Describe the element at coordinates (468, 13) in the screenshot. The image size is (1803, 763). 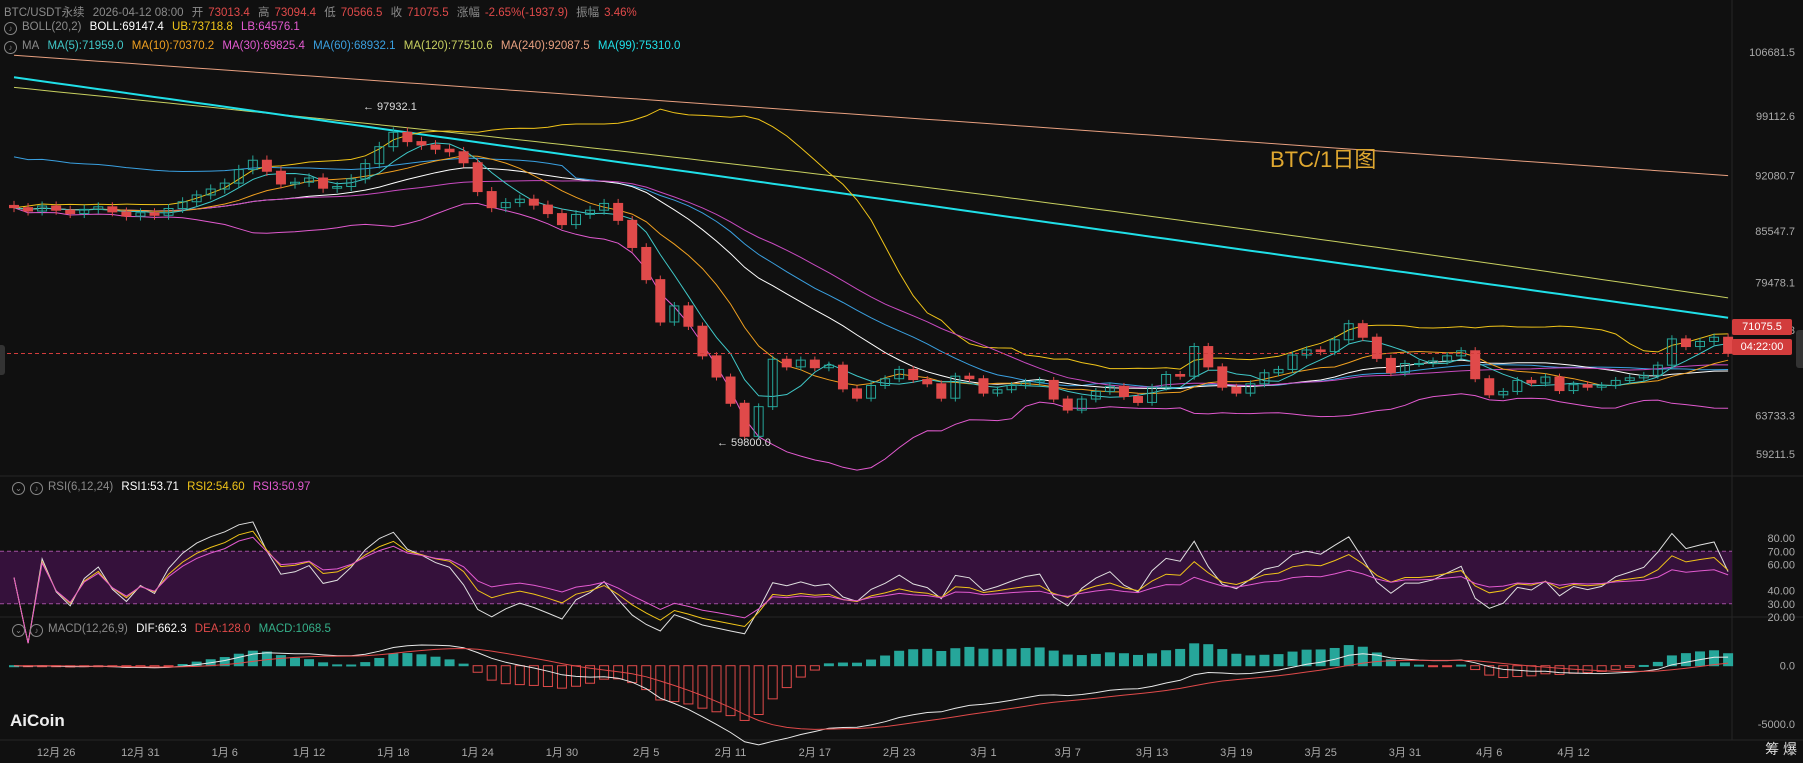
I see `change-label: 涨幅` at that location.